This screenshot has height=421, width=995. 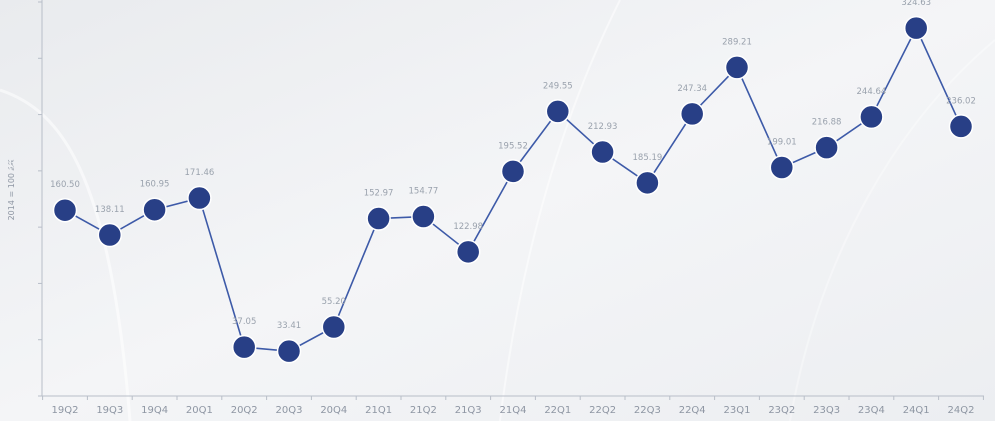 What do you see at coordinates (110, 210) in the screenshot?
I see `data-label: 138.11` at bounding box center [110, 210].